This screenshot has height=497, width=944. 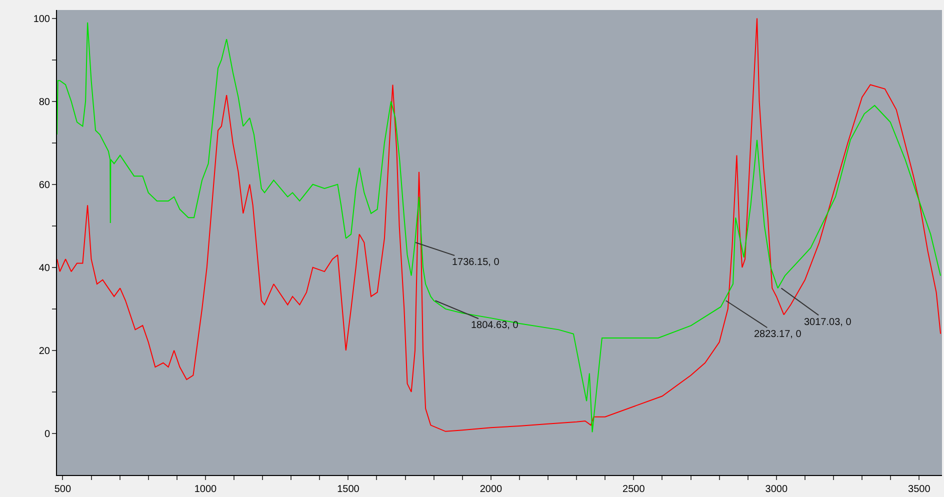 What do you see at coordinates (41, 19) in the screenshot?
I see `y-tick-label: 100` at bounding box center [41, 19].